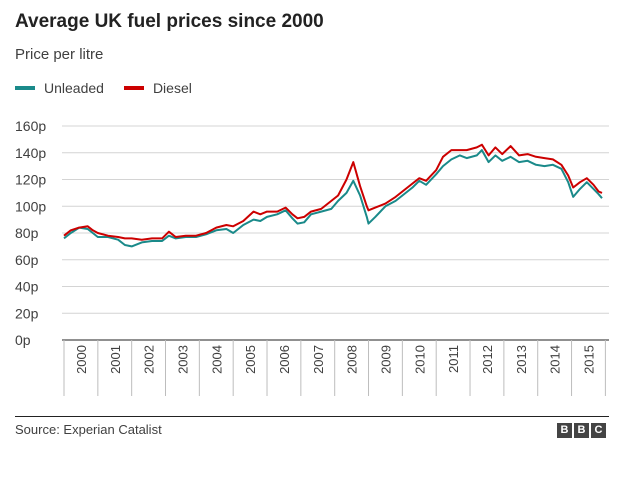  I want to click on x-tick-label: 2000, so click(81, 359).